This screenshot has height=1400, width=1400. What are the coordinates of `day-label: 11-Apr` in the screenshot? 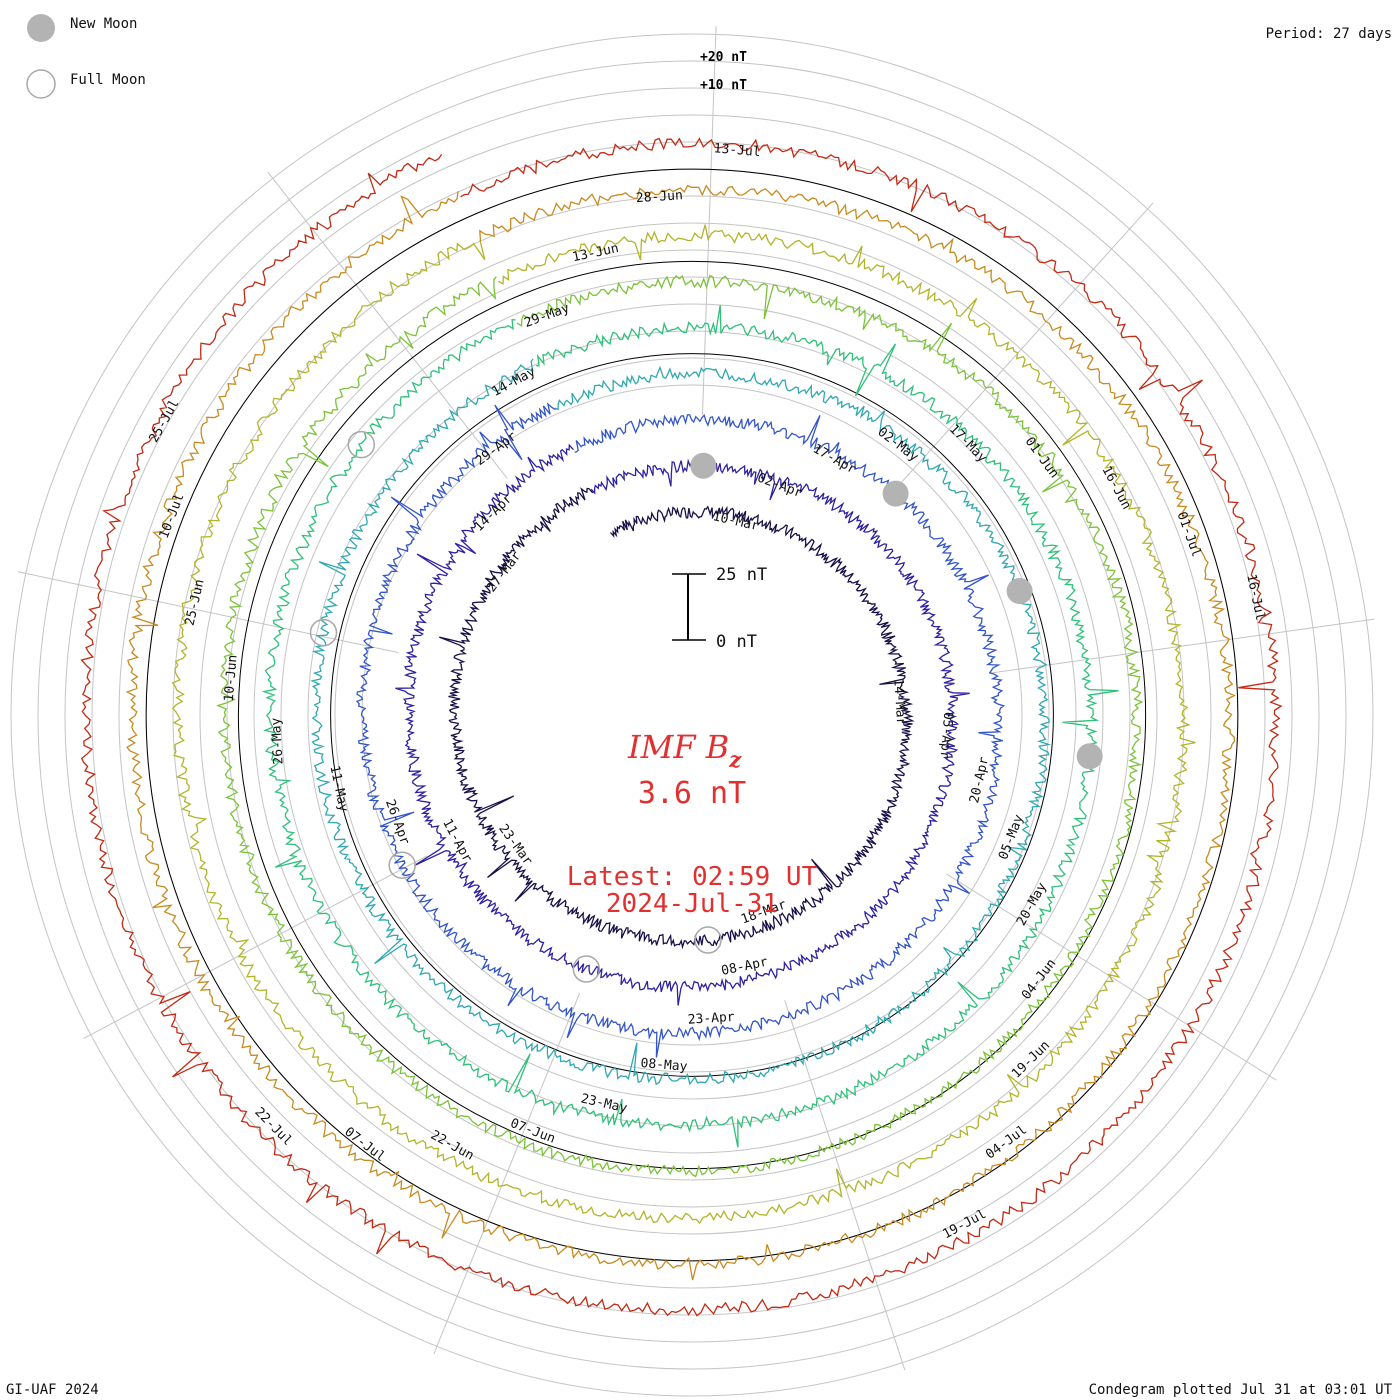 It's located at (456, 841).